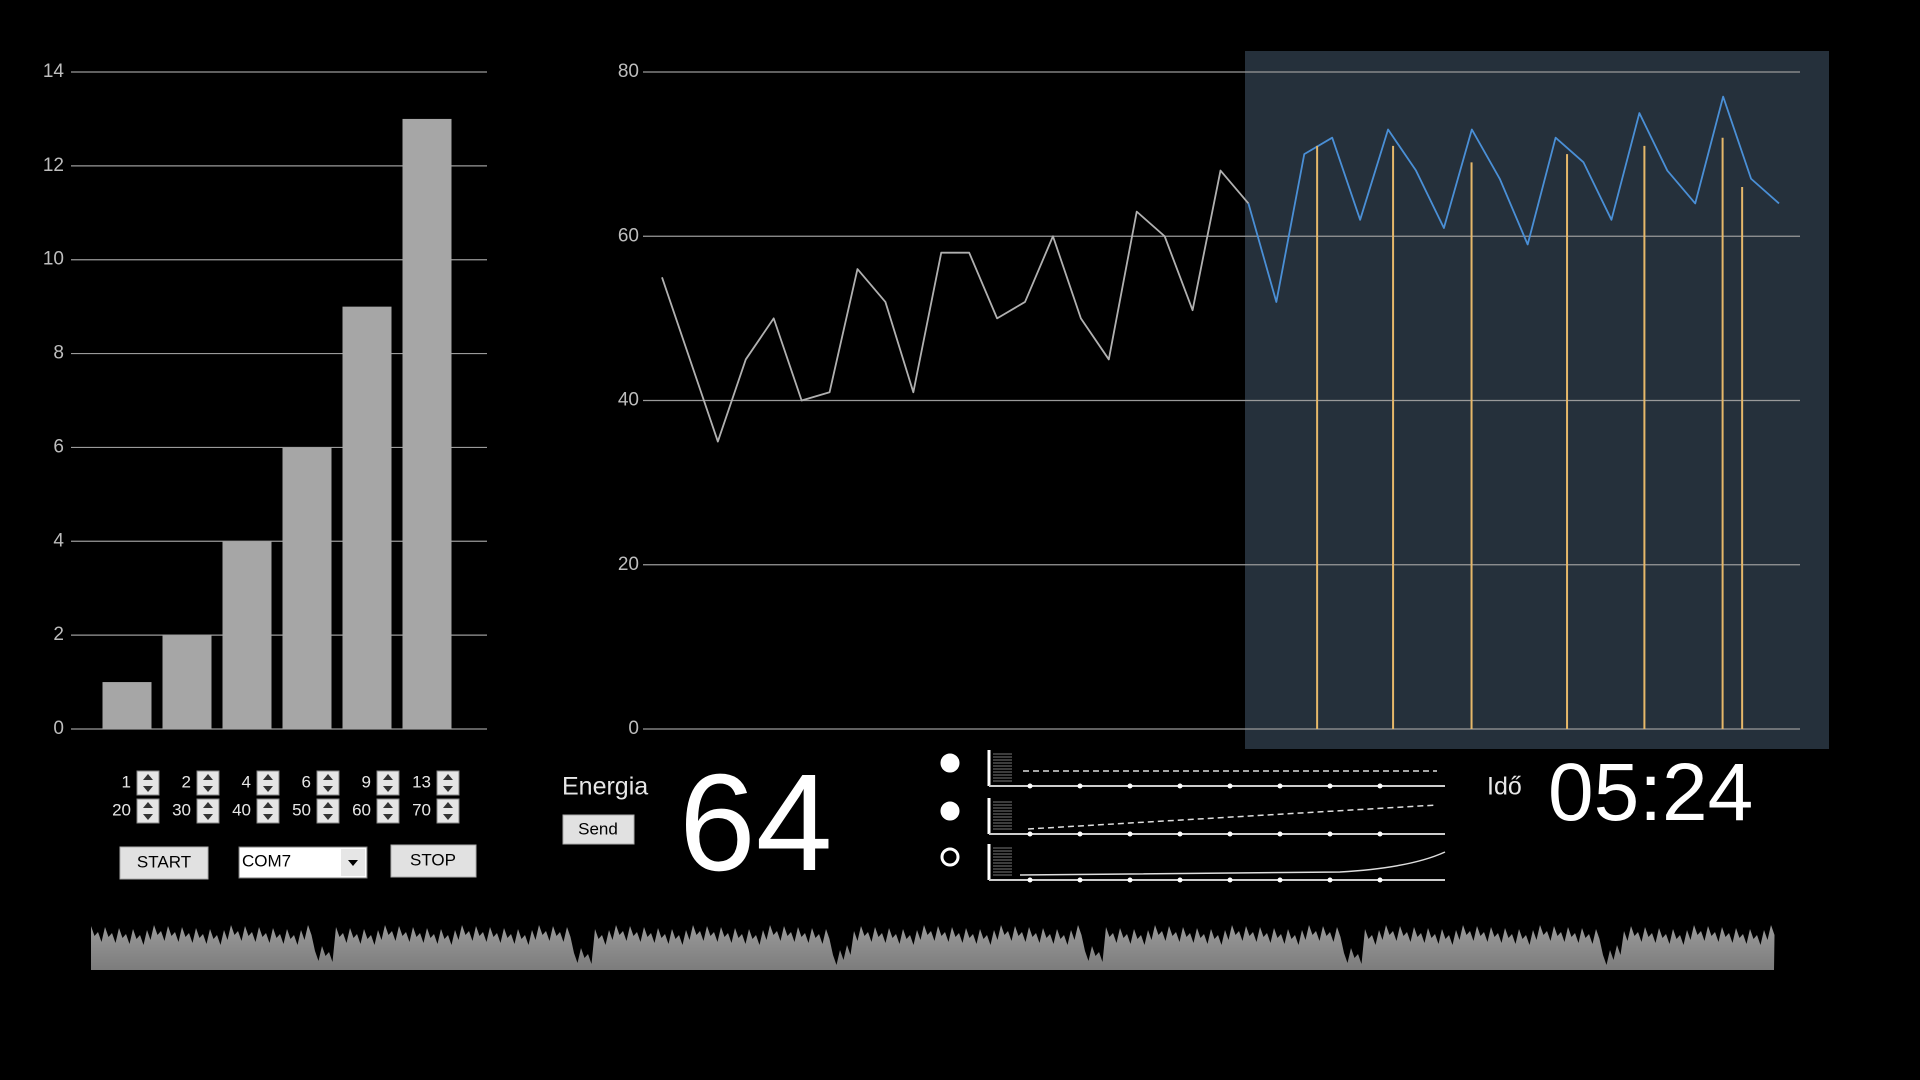 The width and height of the screenshot is (1920, 1080). Describe the element at coordinates (628, 71) in the screenshot. I see `y-tick-label: 80` at that location.